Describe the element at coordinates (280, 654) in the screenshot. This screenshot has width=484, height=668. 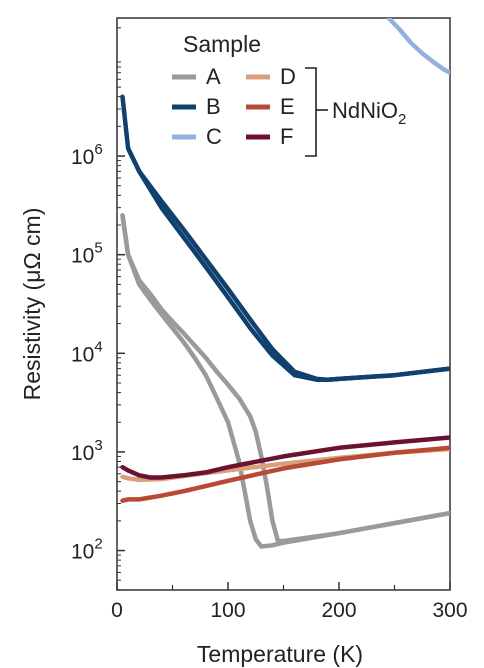
I see `x-axis-title: Temperature (K)` at that location.